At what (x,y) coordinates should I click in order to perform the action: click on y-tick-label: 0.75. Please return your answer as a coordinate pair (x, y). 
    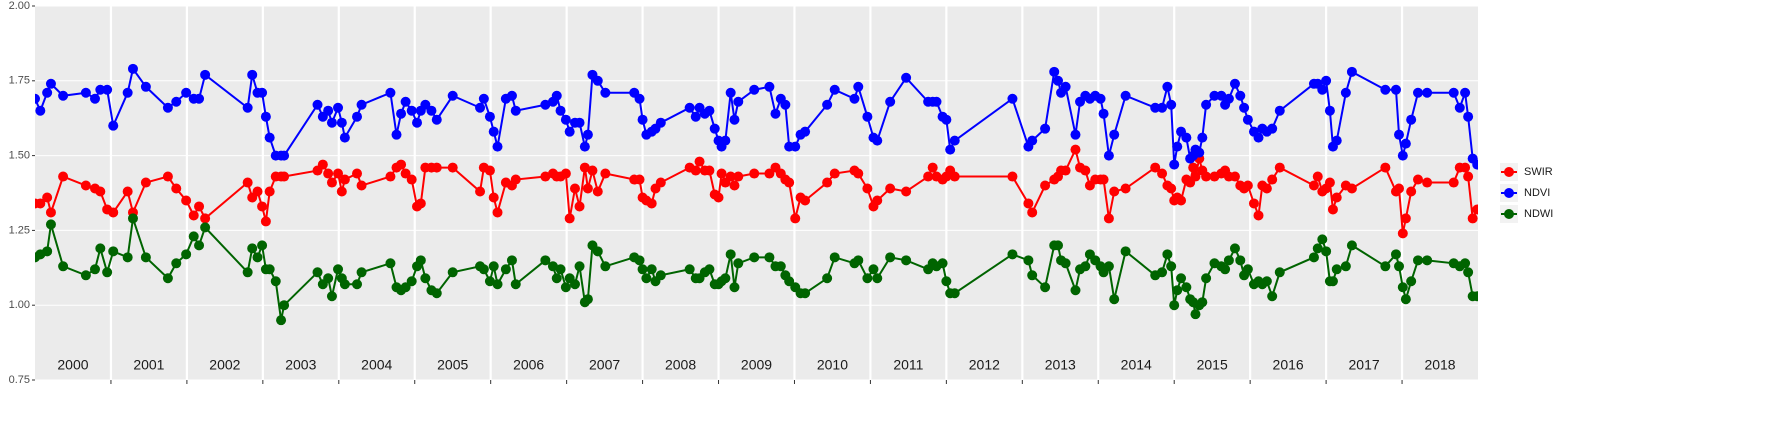
    Looking at the image, I should click on (19, 380).